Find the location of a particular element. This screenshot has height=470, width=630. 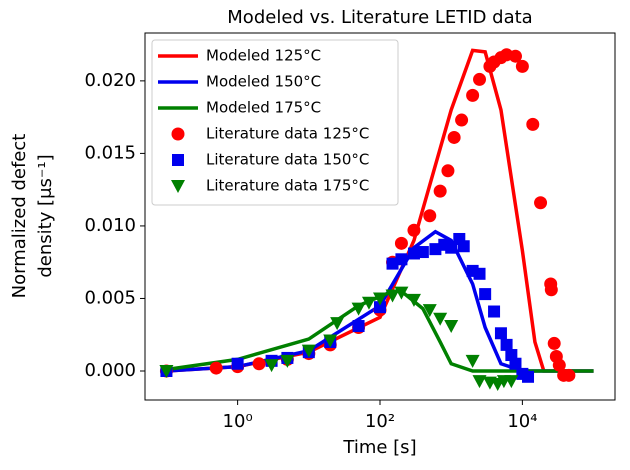

y-tick-label: 0.000 is located at coordinates (110, 370).